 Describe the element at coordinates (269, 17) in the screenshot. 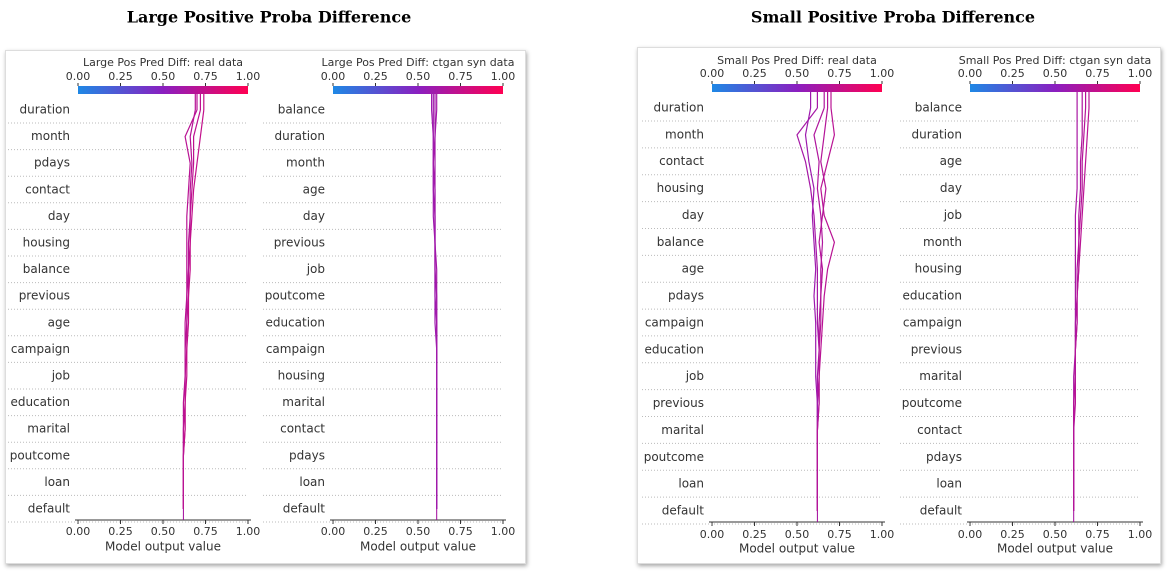

I see `heading: Large Positive Proba Difference` at that location.